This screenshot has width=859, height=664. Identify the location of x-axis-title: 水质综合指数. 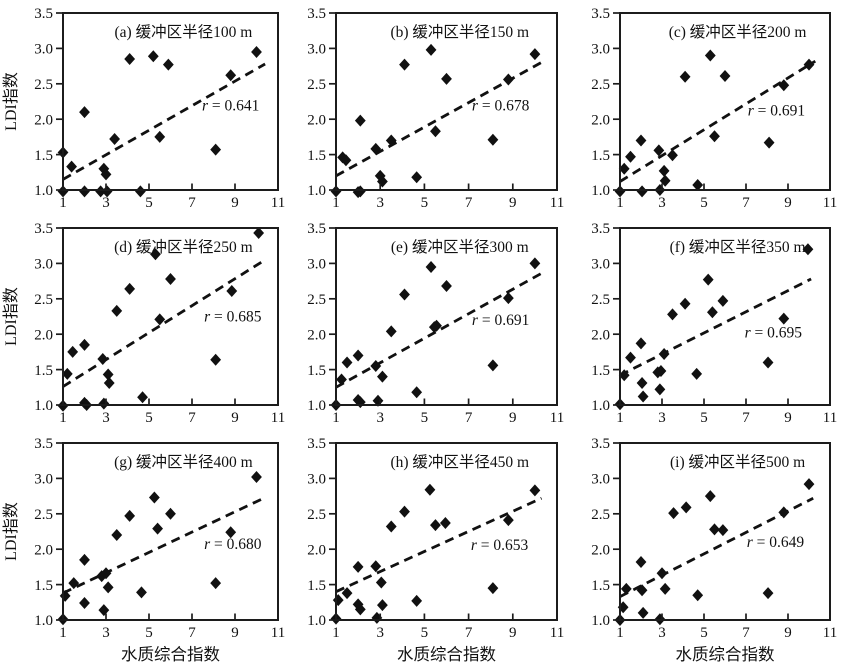
(171, 654).